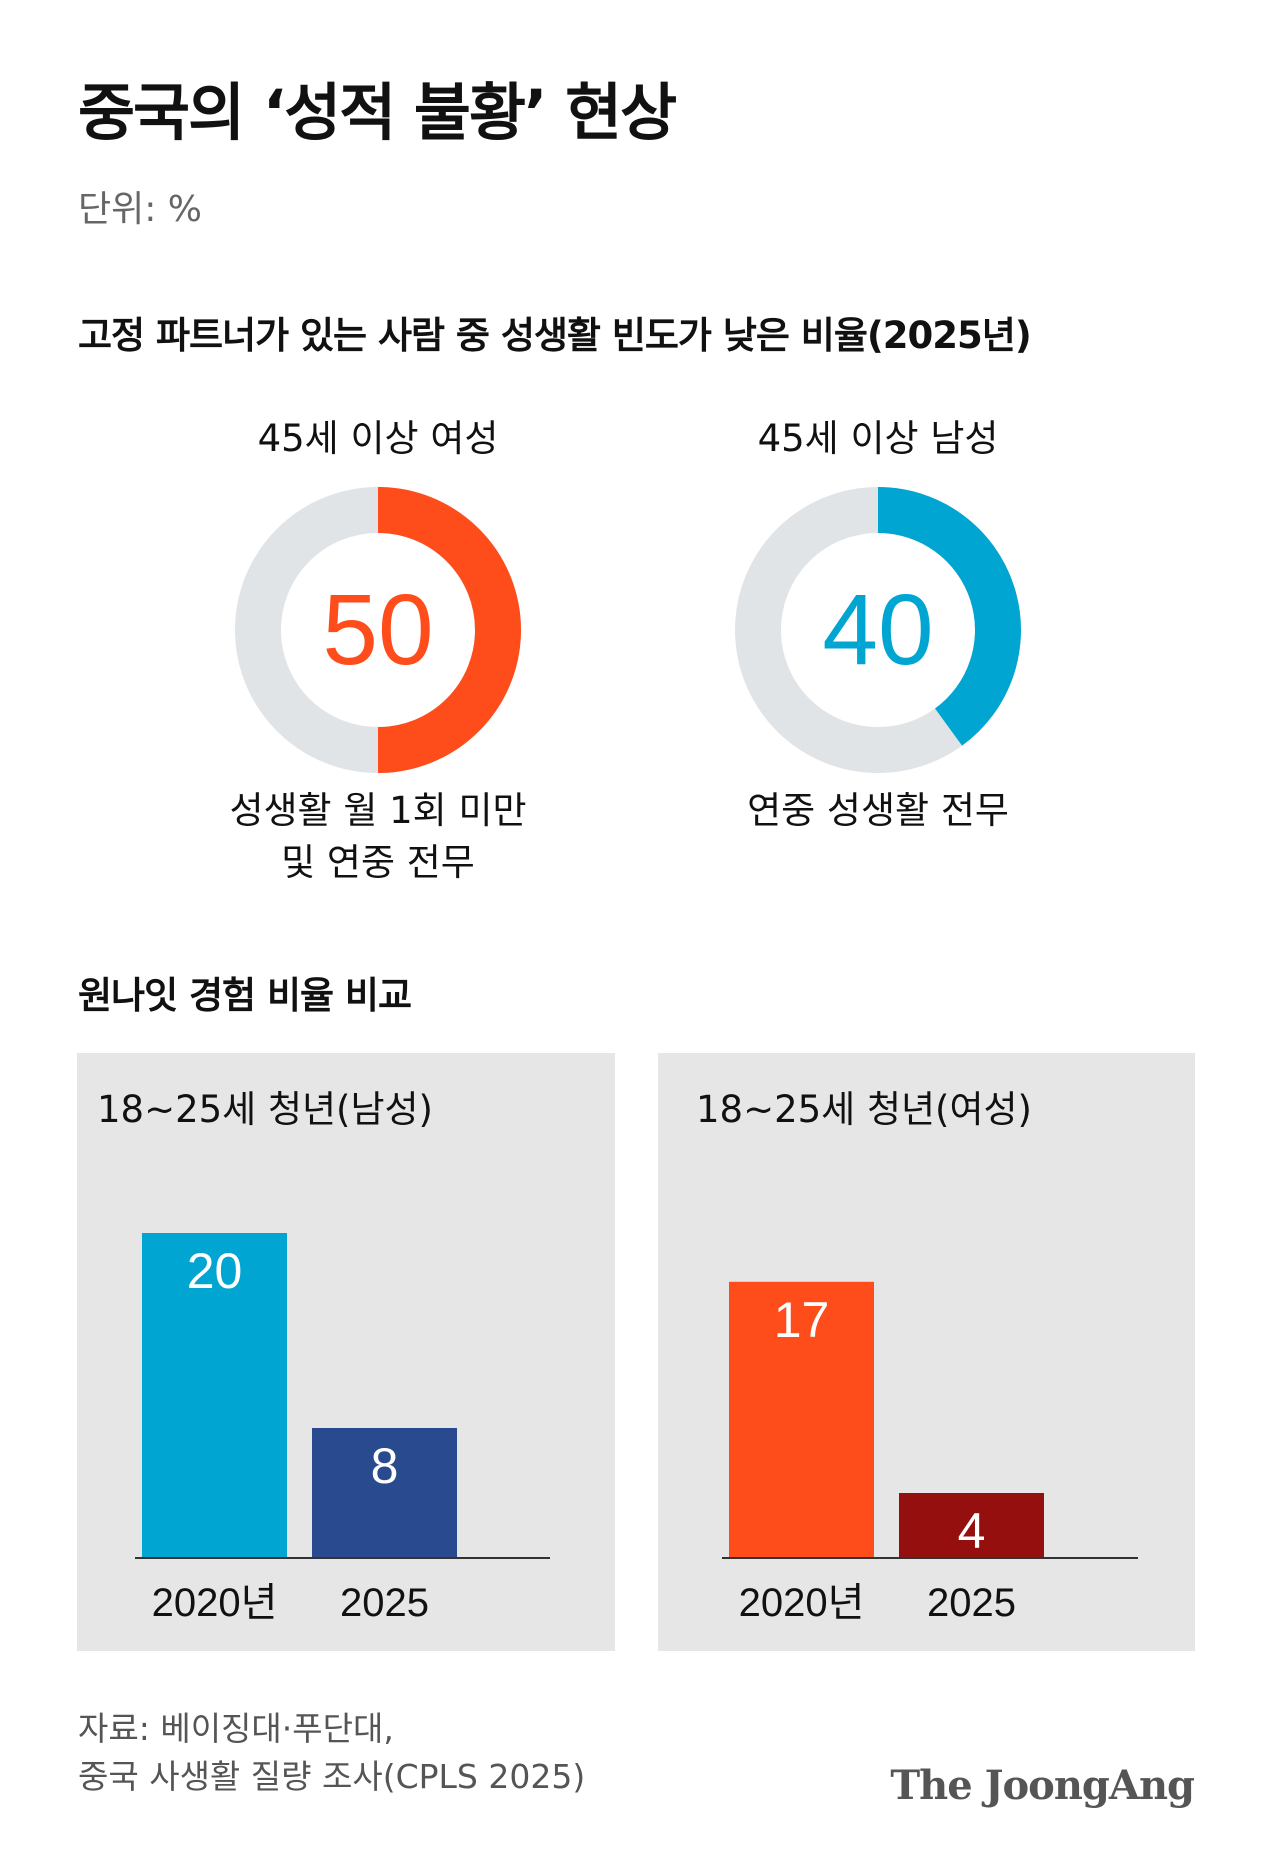 The height and width of the screenshot is (1867, 1280). I want to click on section-title-onenight: 원나잇 경험 비율 비교, so click(245, 995).